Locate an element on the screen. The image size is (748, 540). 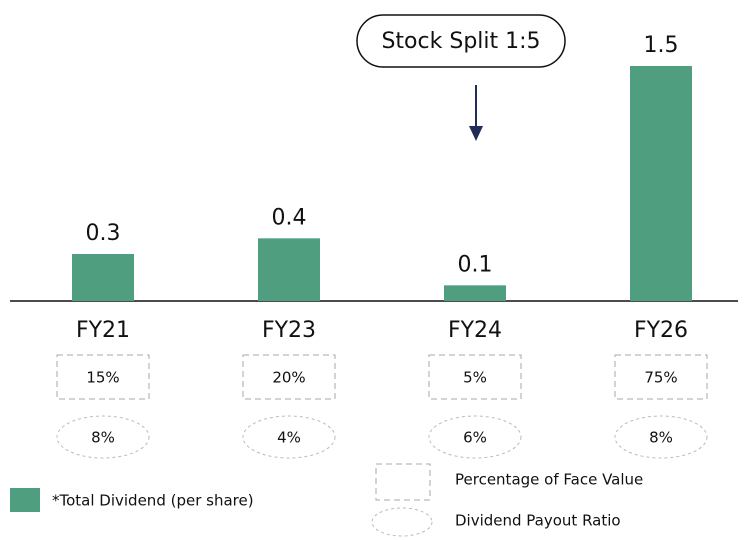
annotation-box is located at coordinates (461, 41).